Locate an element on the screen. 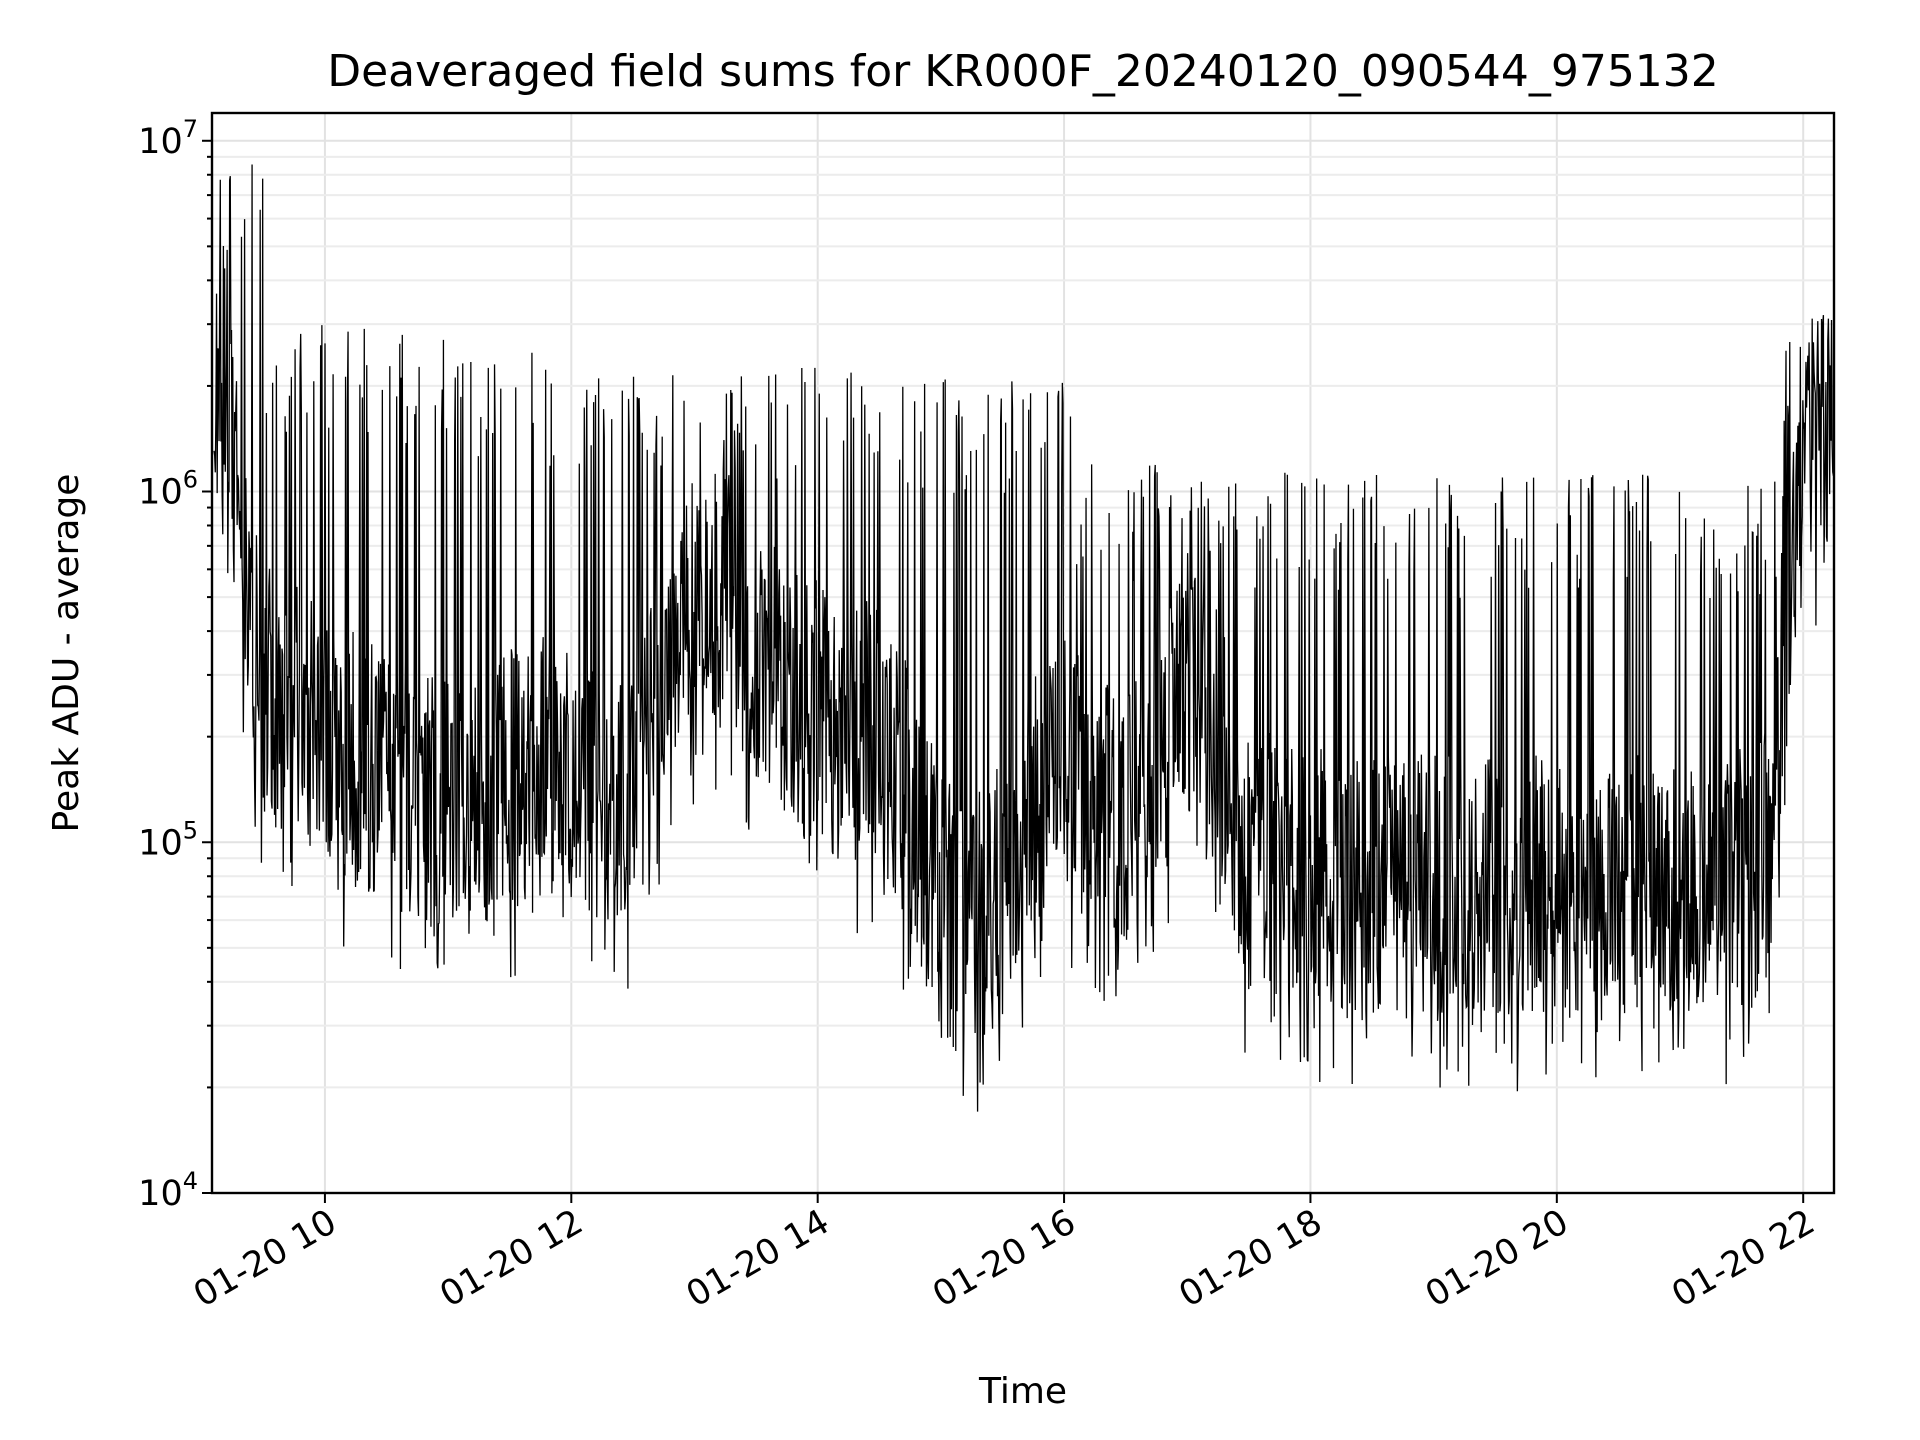 The width and height of the screenshot is (1920, 1440). y-tick-label: 10⁴ is located at coordinates (168, 1190).